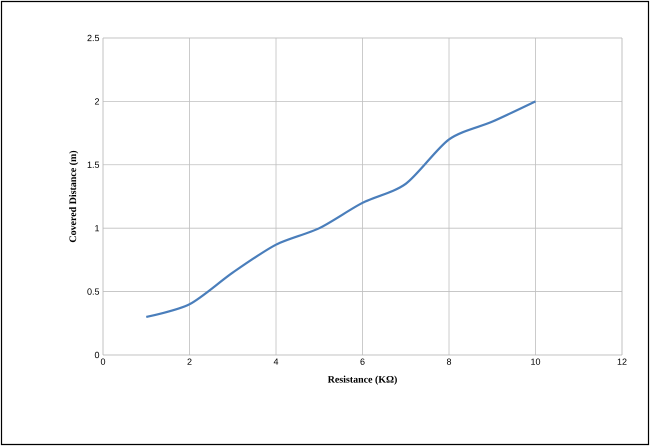 The image size is (650, 446). Describe the element at coordinates (93, 38) in the screenshot. I see `y-tick-label: 2.5` at that location.